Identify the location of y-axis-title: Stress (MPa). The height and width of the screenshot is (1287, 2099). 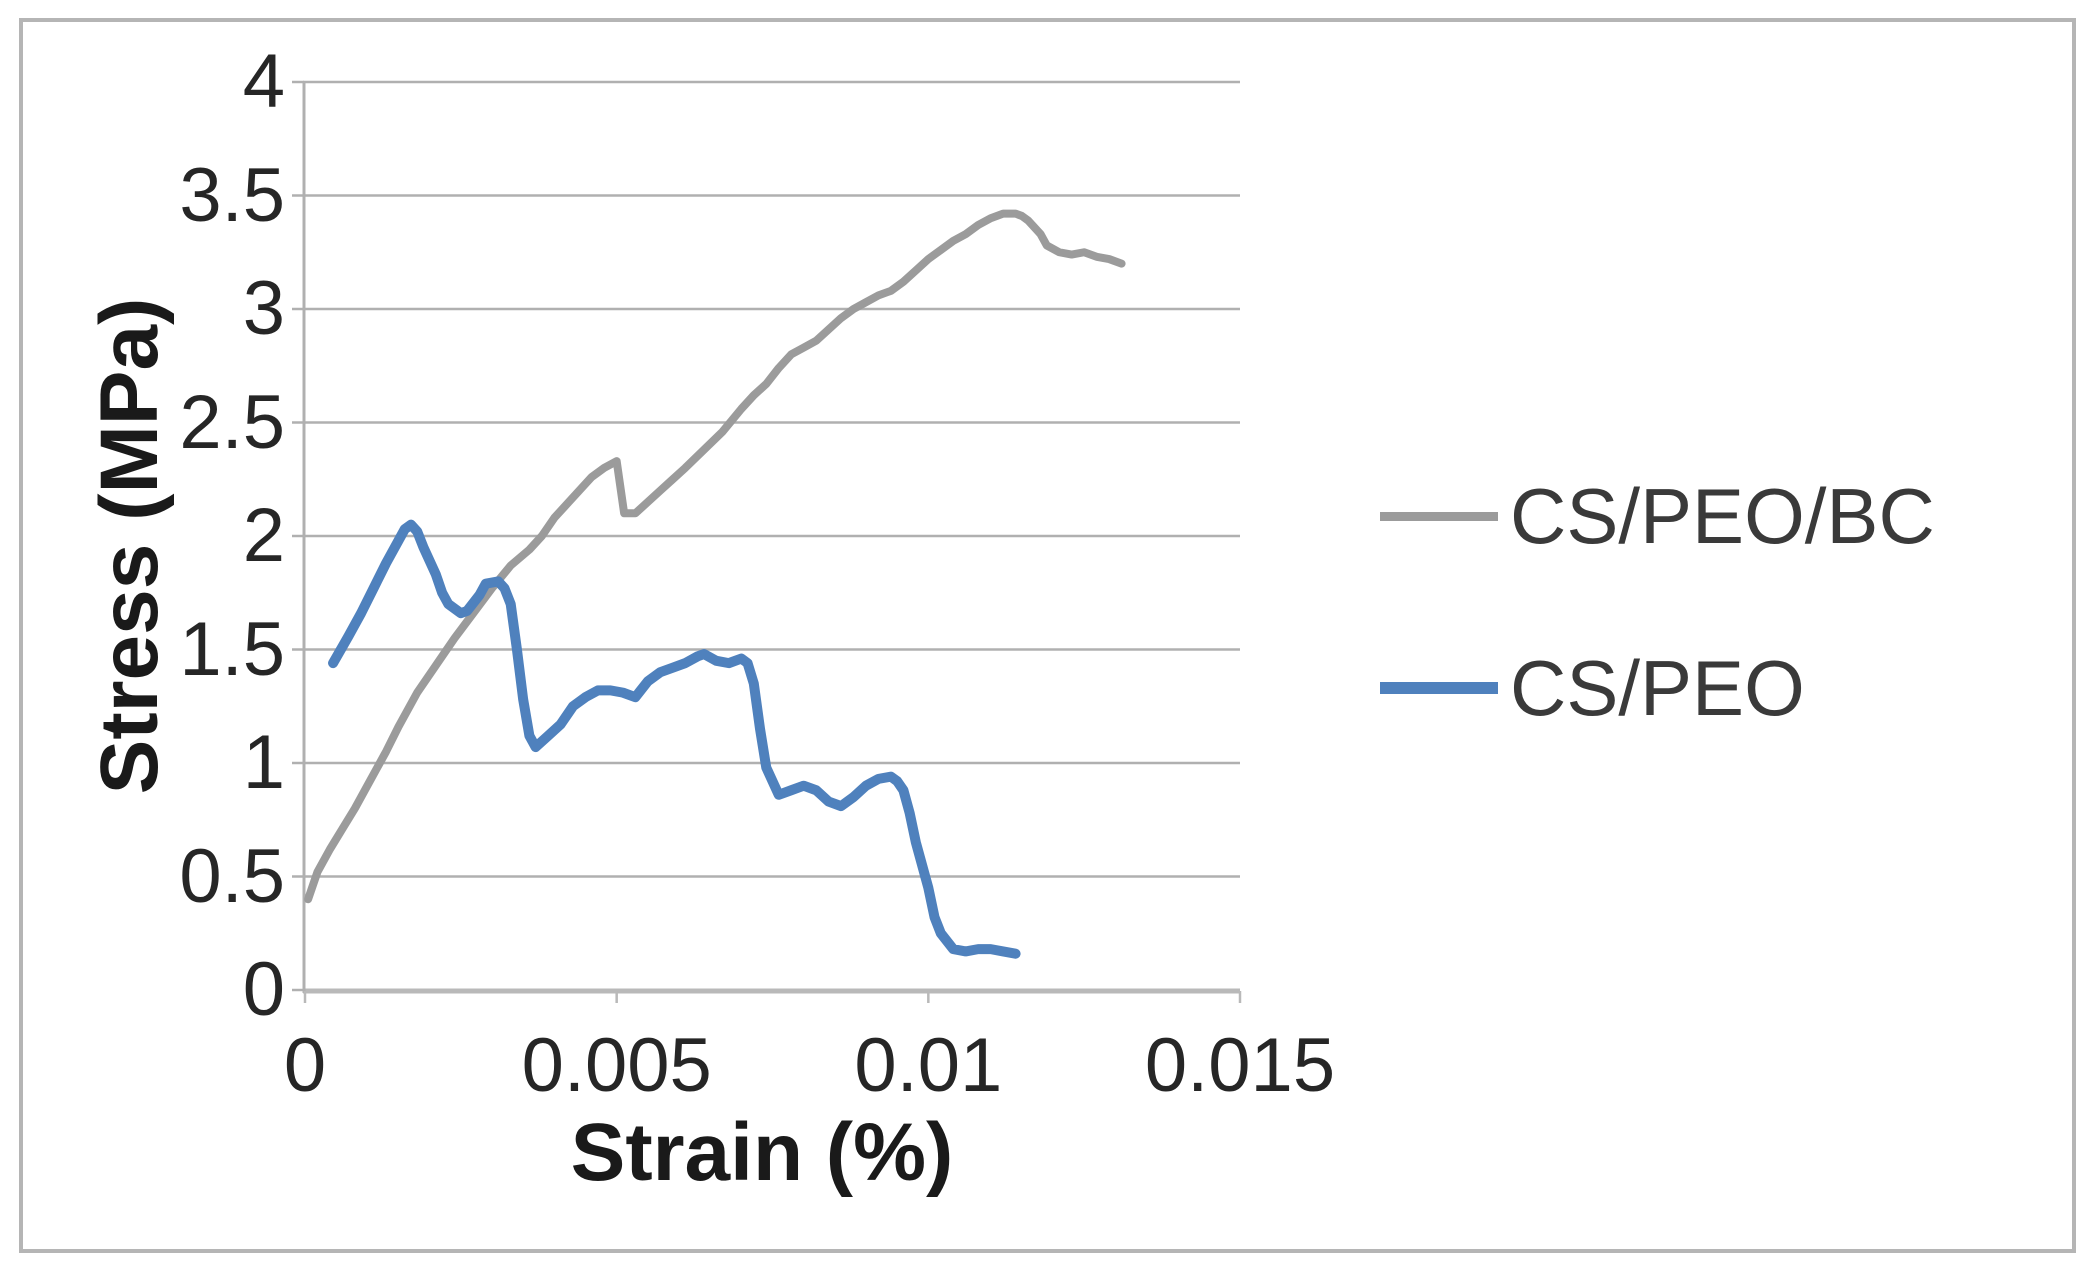
(129, 546).